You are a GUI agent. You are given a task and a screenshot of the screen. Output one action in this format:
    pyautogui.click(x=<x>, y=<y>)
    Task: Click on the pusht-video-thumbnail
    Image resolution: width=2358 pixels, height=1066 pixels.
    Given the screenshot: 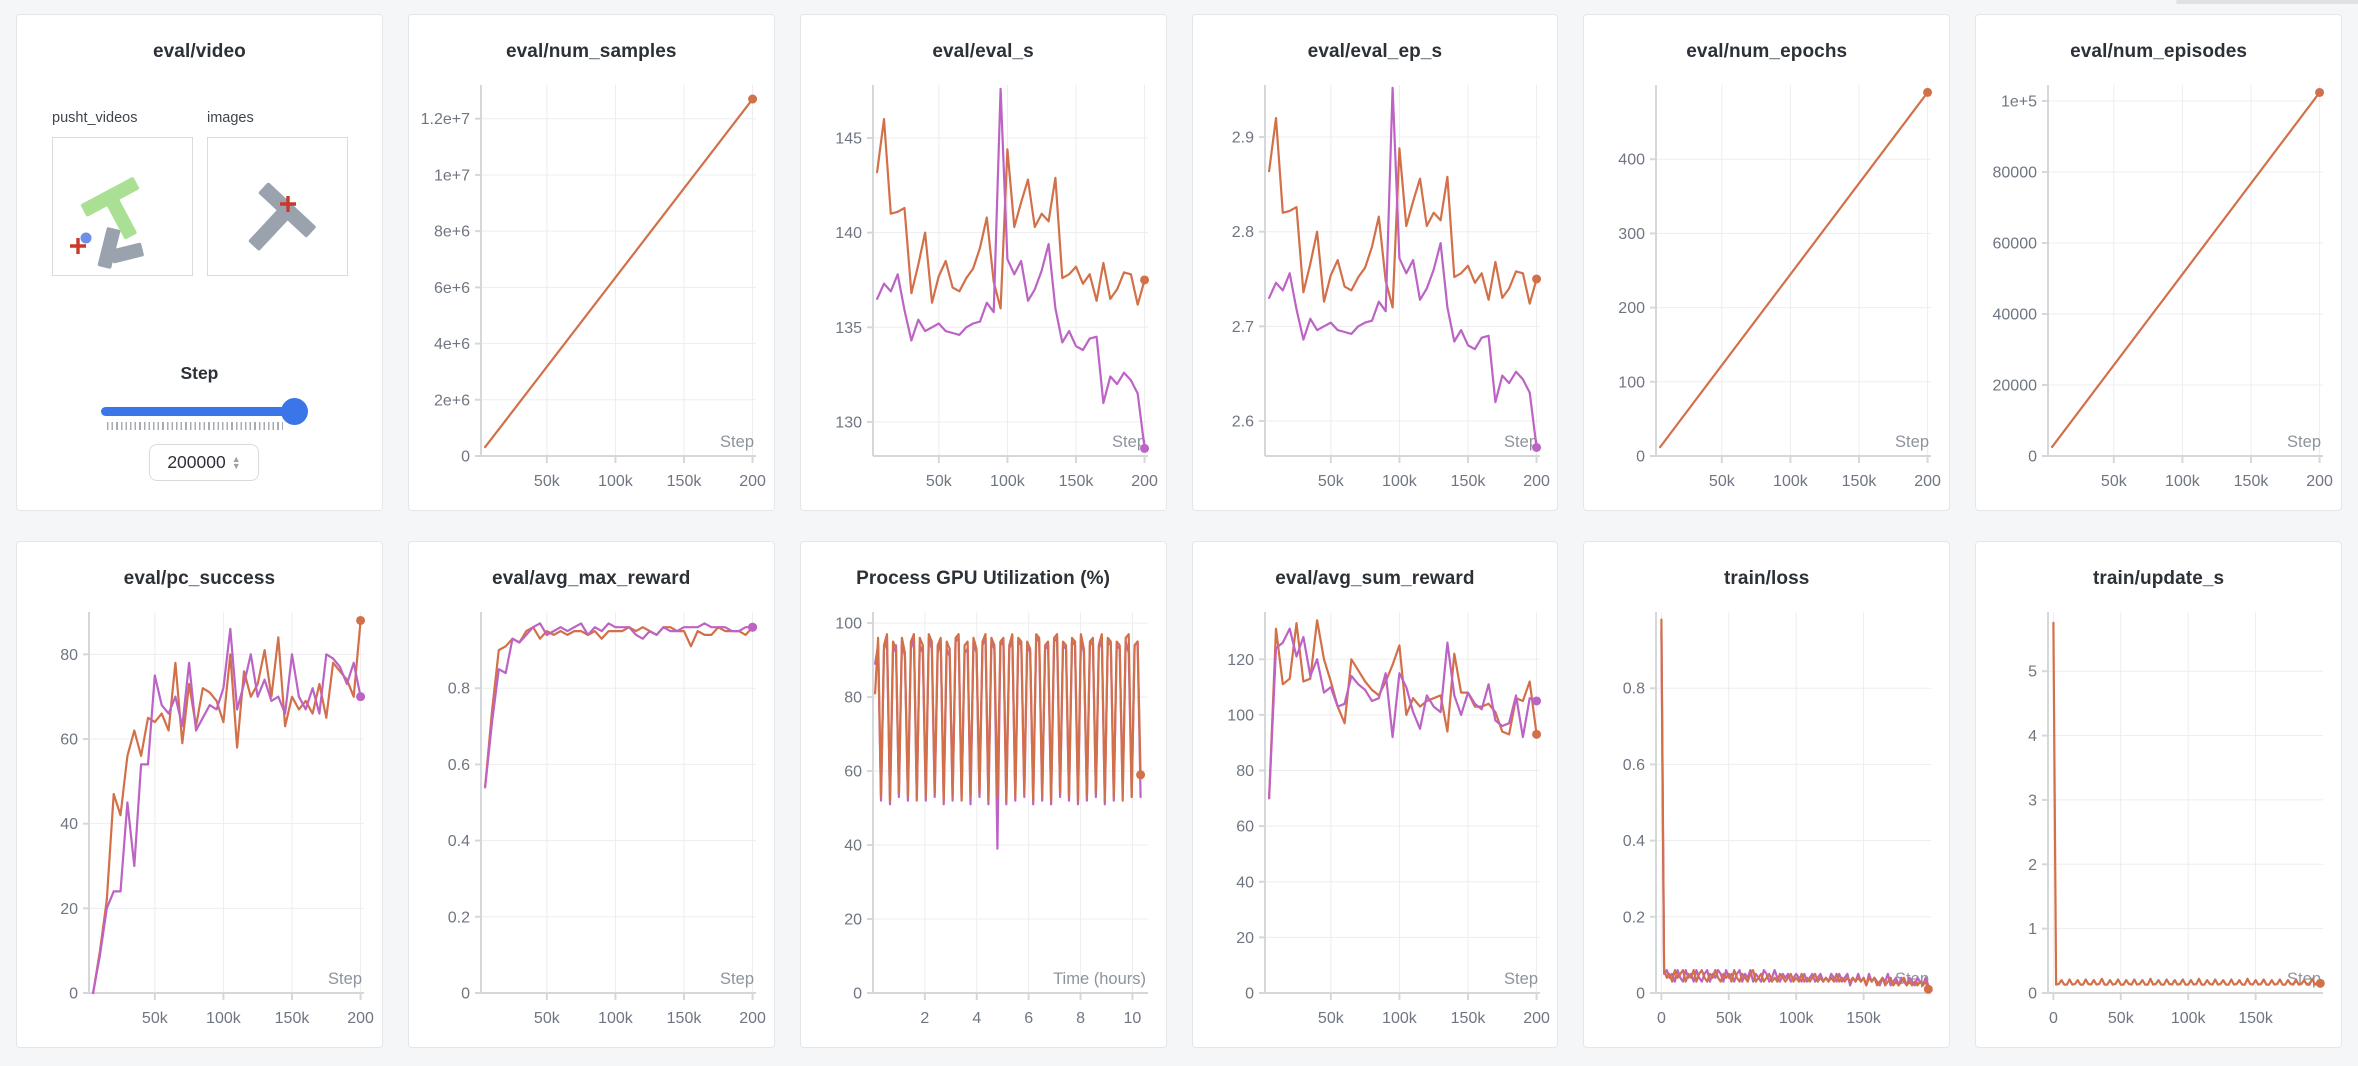 What is the action you would take?
    pyautogui.click(x=122, y=206)
    